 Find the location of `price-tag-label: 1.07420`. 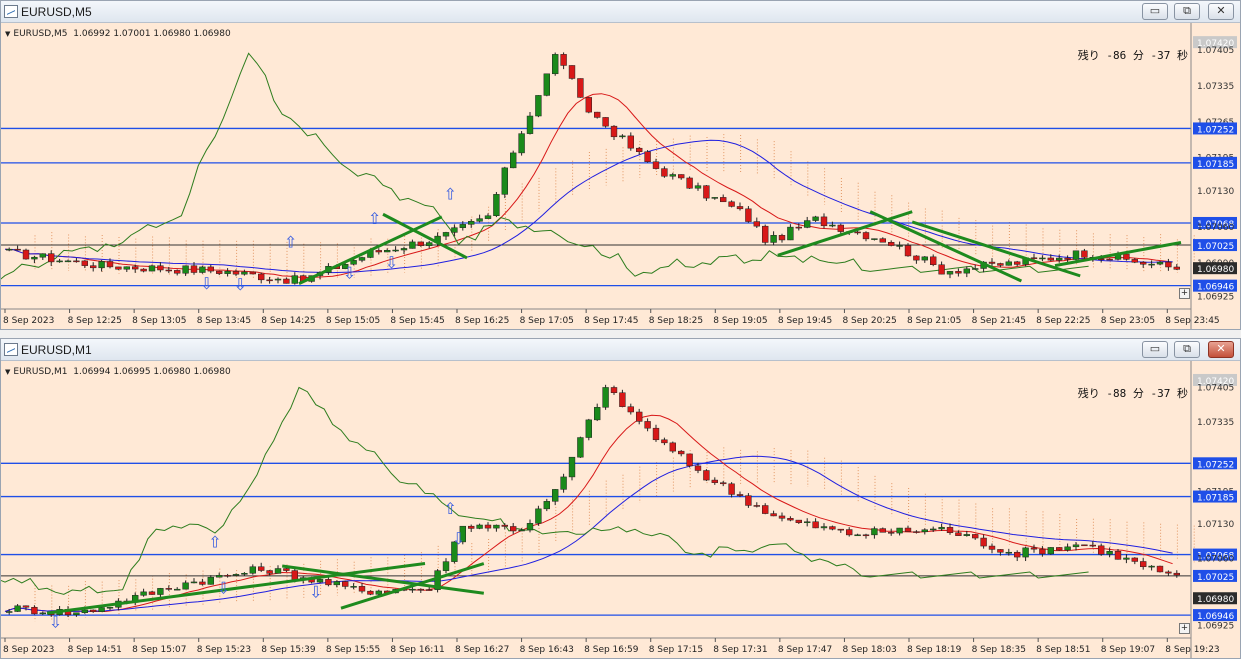

price-tag-label: 1.07420 is located at coordinates (1215, 44).